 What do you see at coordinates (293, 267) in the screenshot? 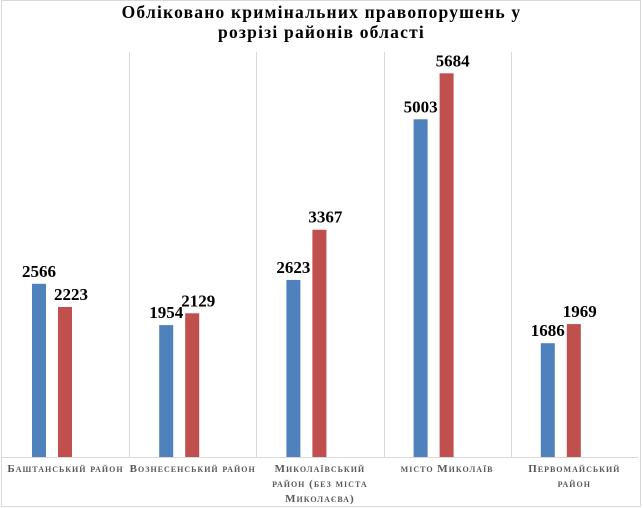
I see `data-label: 2623` at bounding box center [293, 267].